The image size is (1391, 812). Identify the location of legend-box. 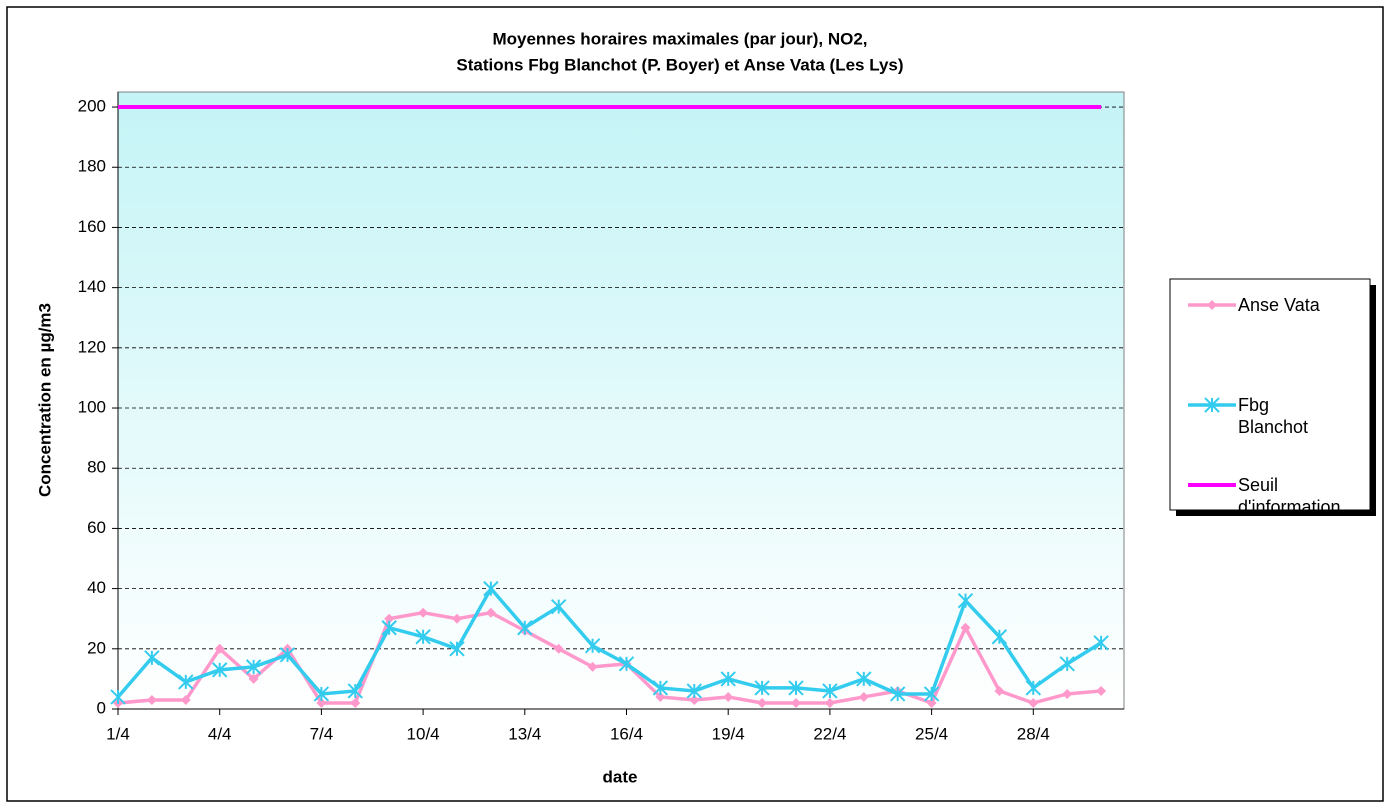
(1270, 394).